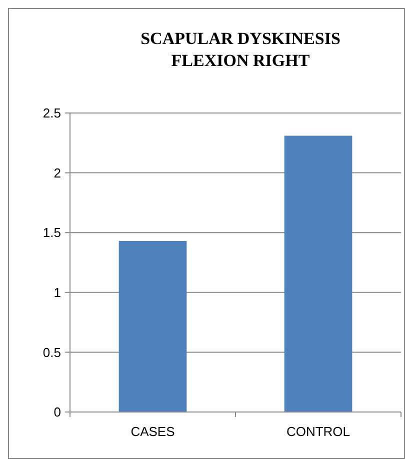 This screenshot has height=459, width=405. What do you see at coordinates (51, 113) in the screenshot?
I see `y-tick-label: 2.5` at bounding box center [51, 113].